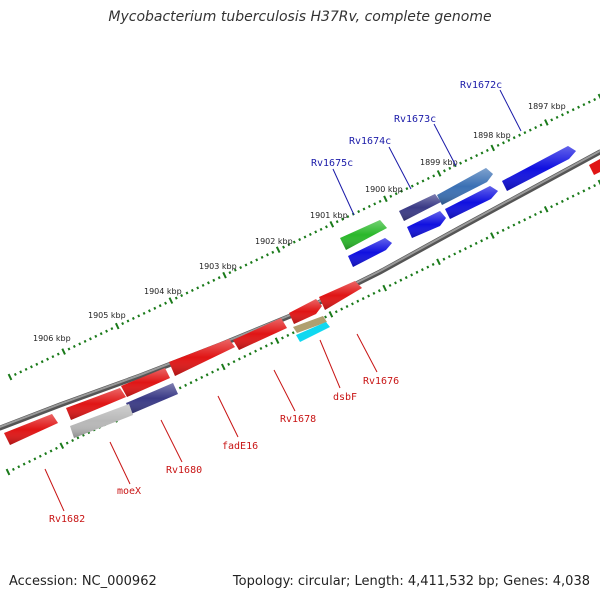  I want to click on feature-minus-red-mid, so click(145, 382).